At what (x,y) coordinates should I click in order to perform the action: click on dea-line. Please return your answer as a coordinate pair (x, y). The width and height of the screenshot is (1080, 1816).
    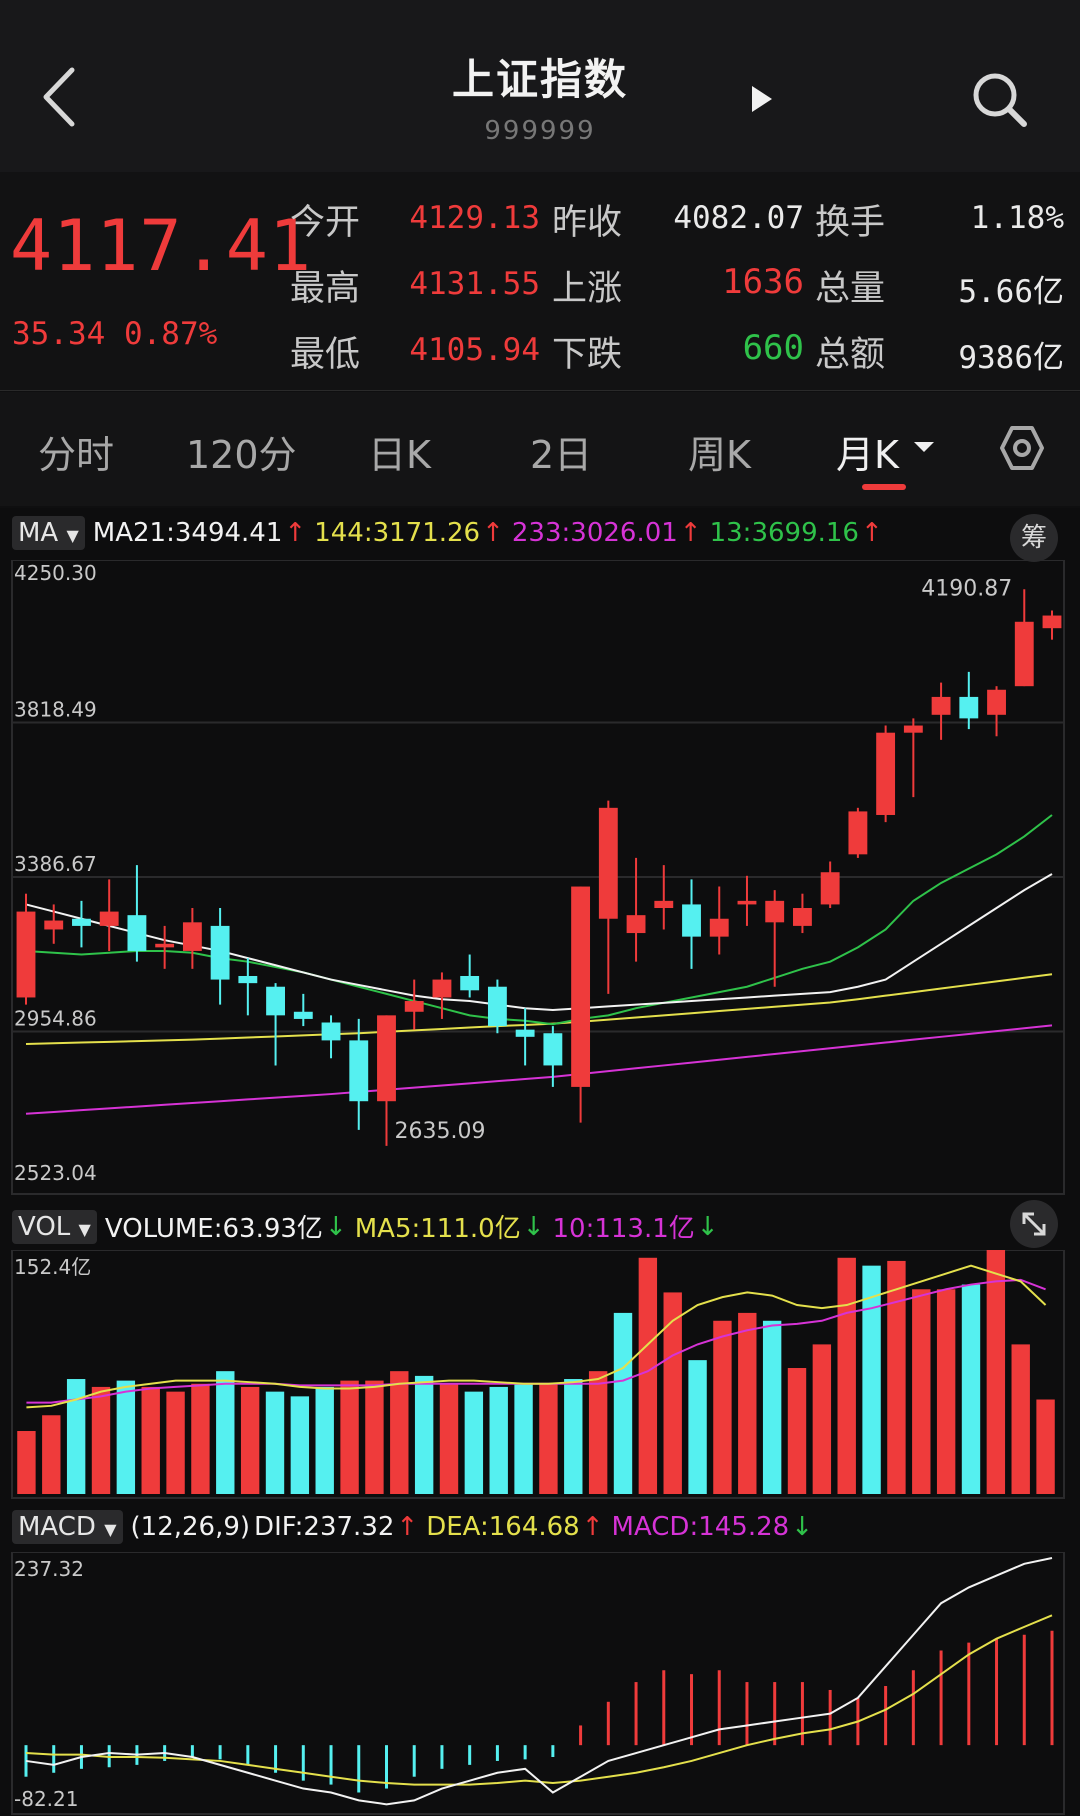
    Looking at the image, I should click on (539, 1700).